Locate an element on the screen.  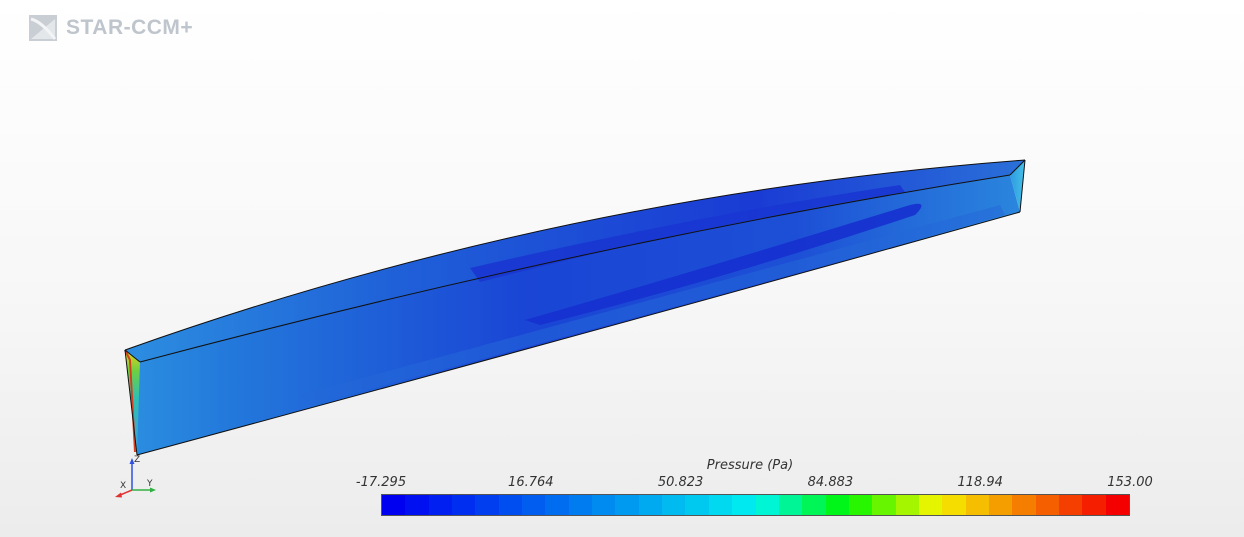
axis-label-x: X is located at coordinates (123, 486).